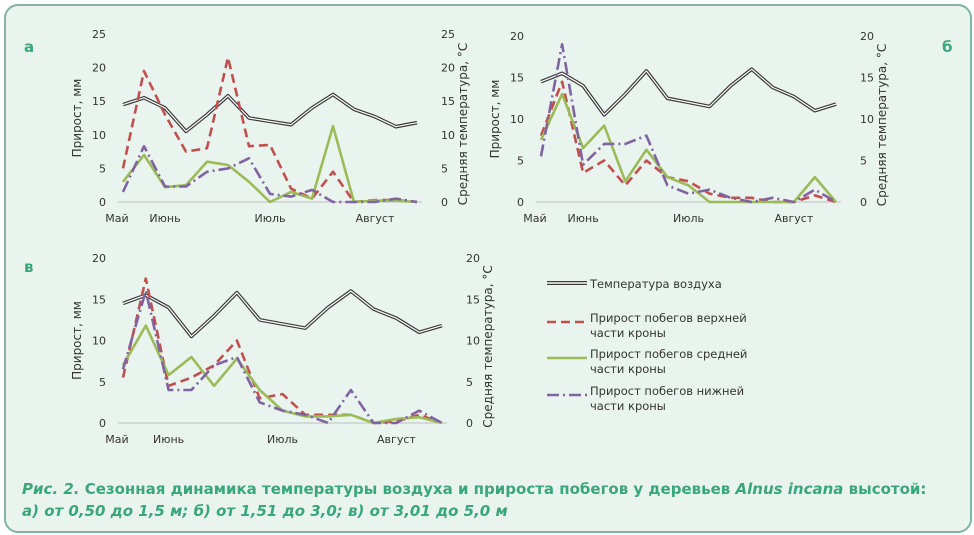 Image resolution: width=974 pixels, height=535 pixels. Describe the element at coordinates (668, 354) in the screenshot. I see `legend-middle-label-1: Прирост побегов средней` at that location.